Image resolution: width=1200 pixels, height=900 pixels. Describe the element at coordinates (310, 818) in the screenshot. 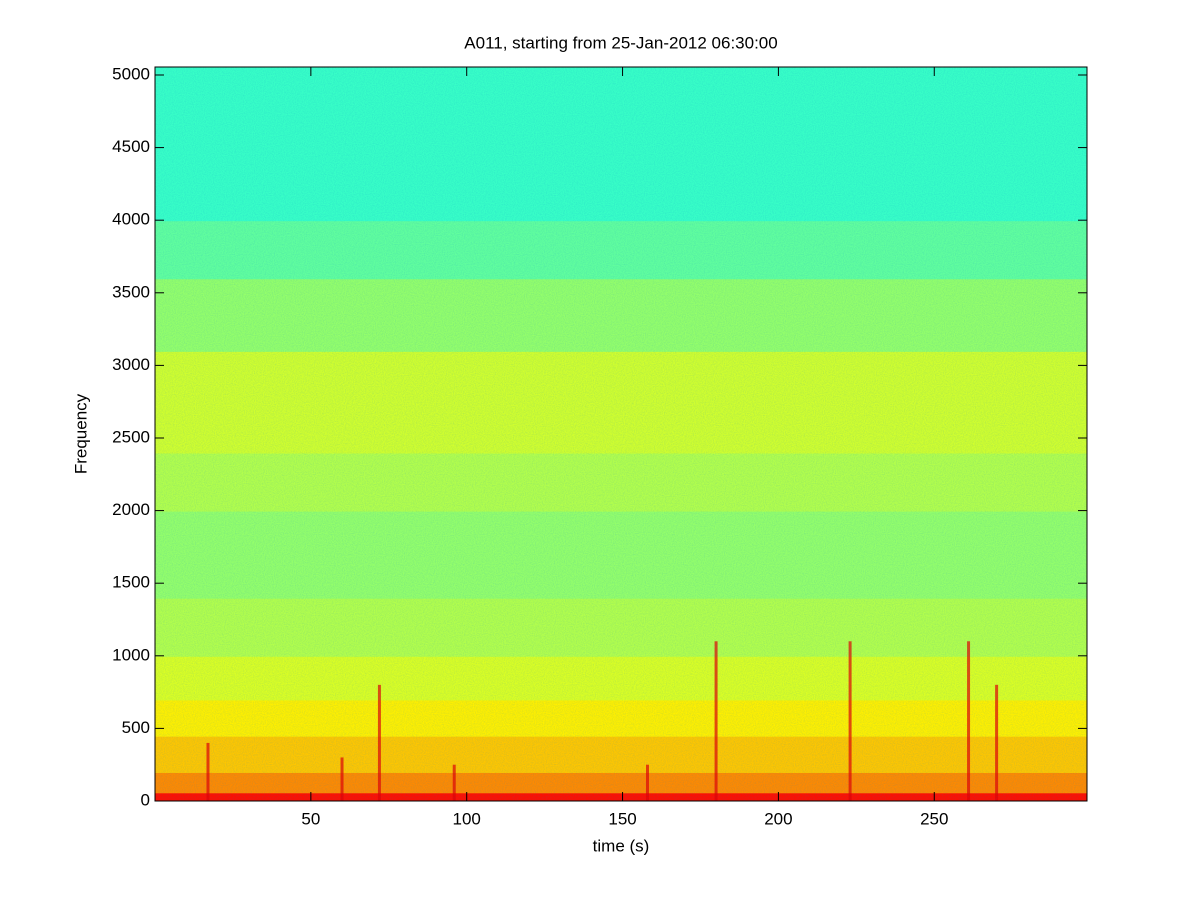

I see `x-tick-label: 50` at that location.